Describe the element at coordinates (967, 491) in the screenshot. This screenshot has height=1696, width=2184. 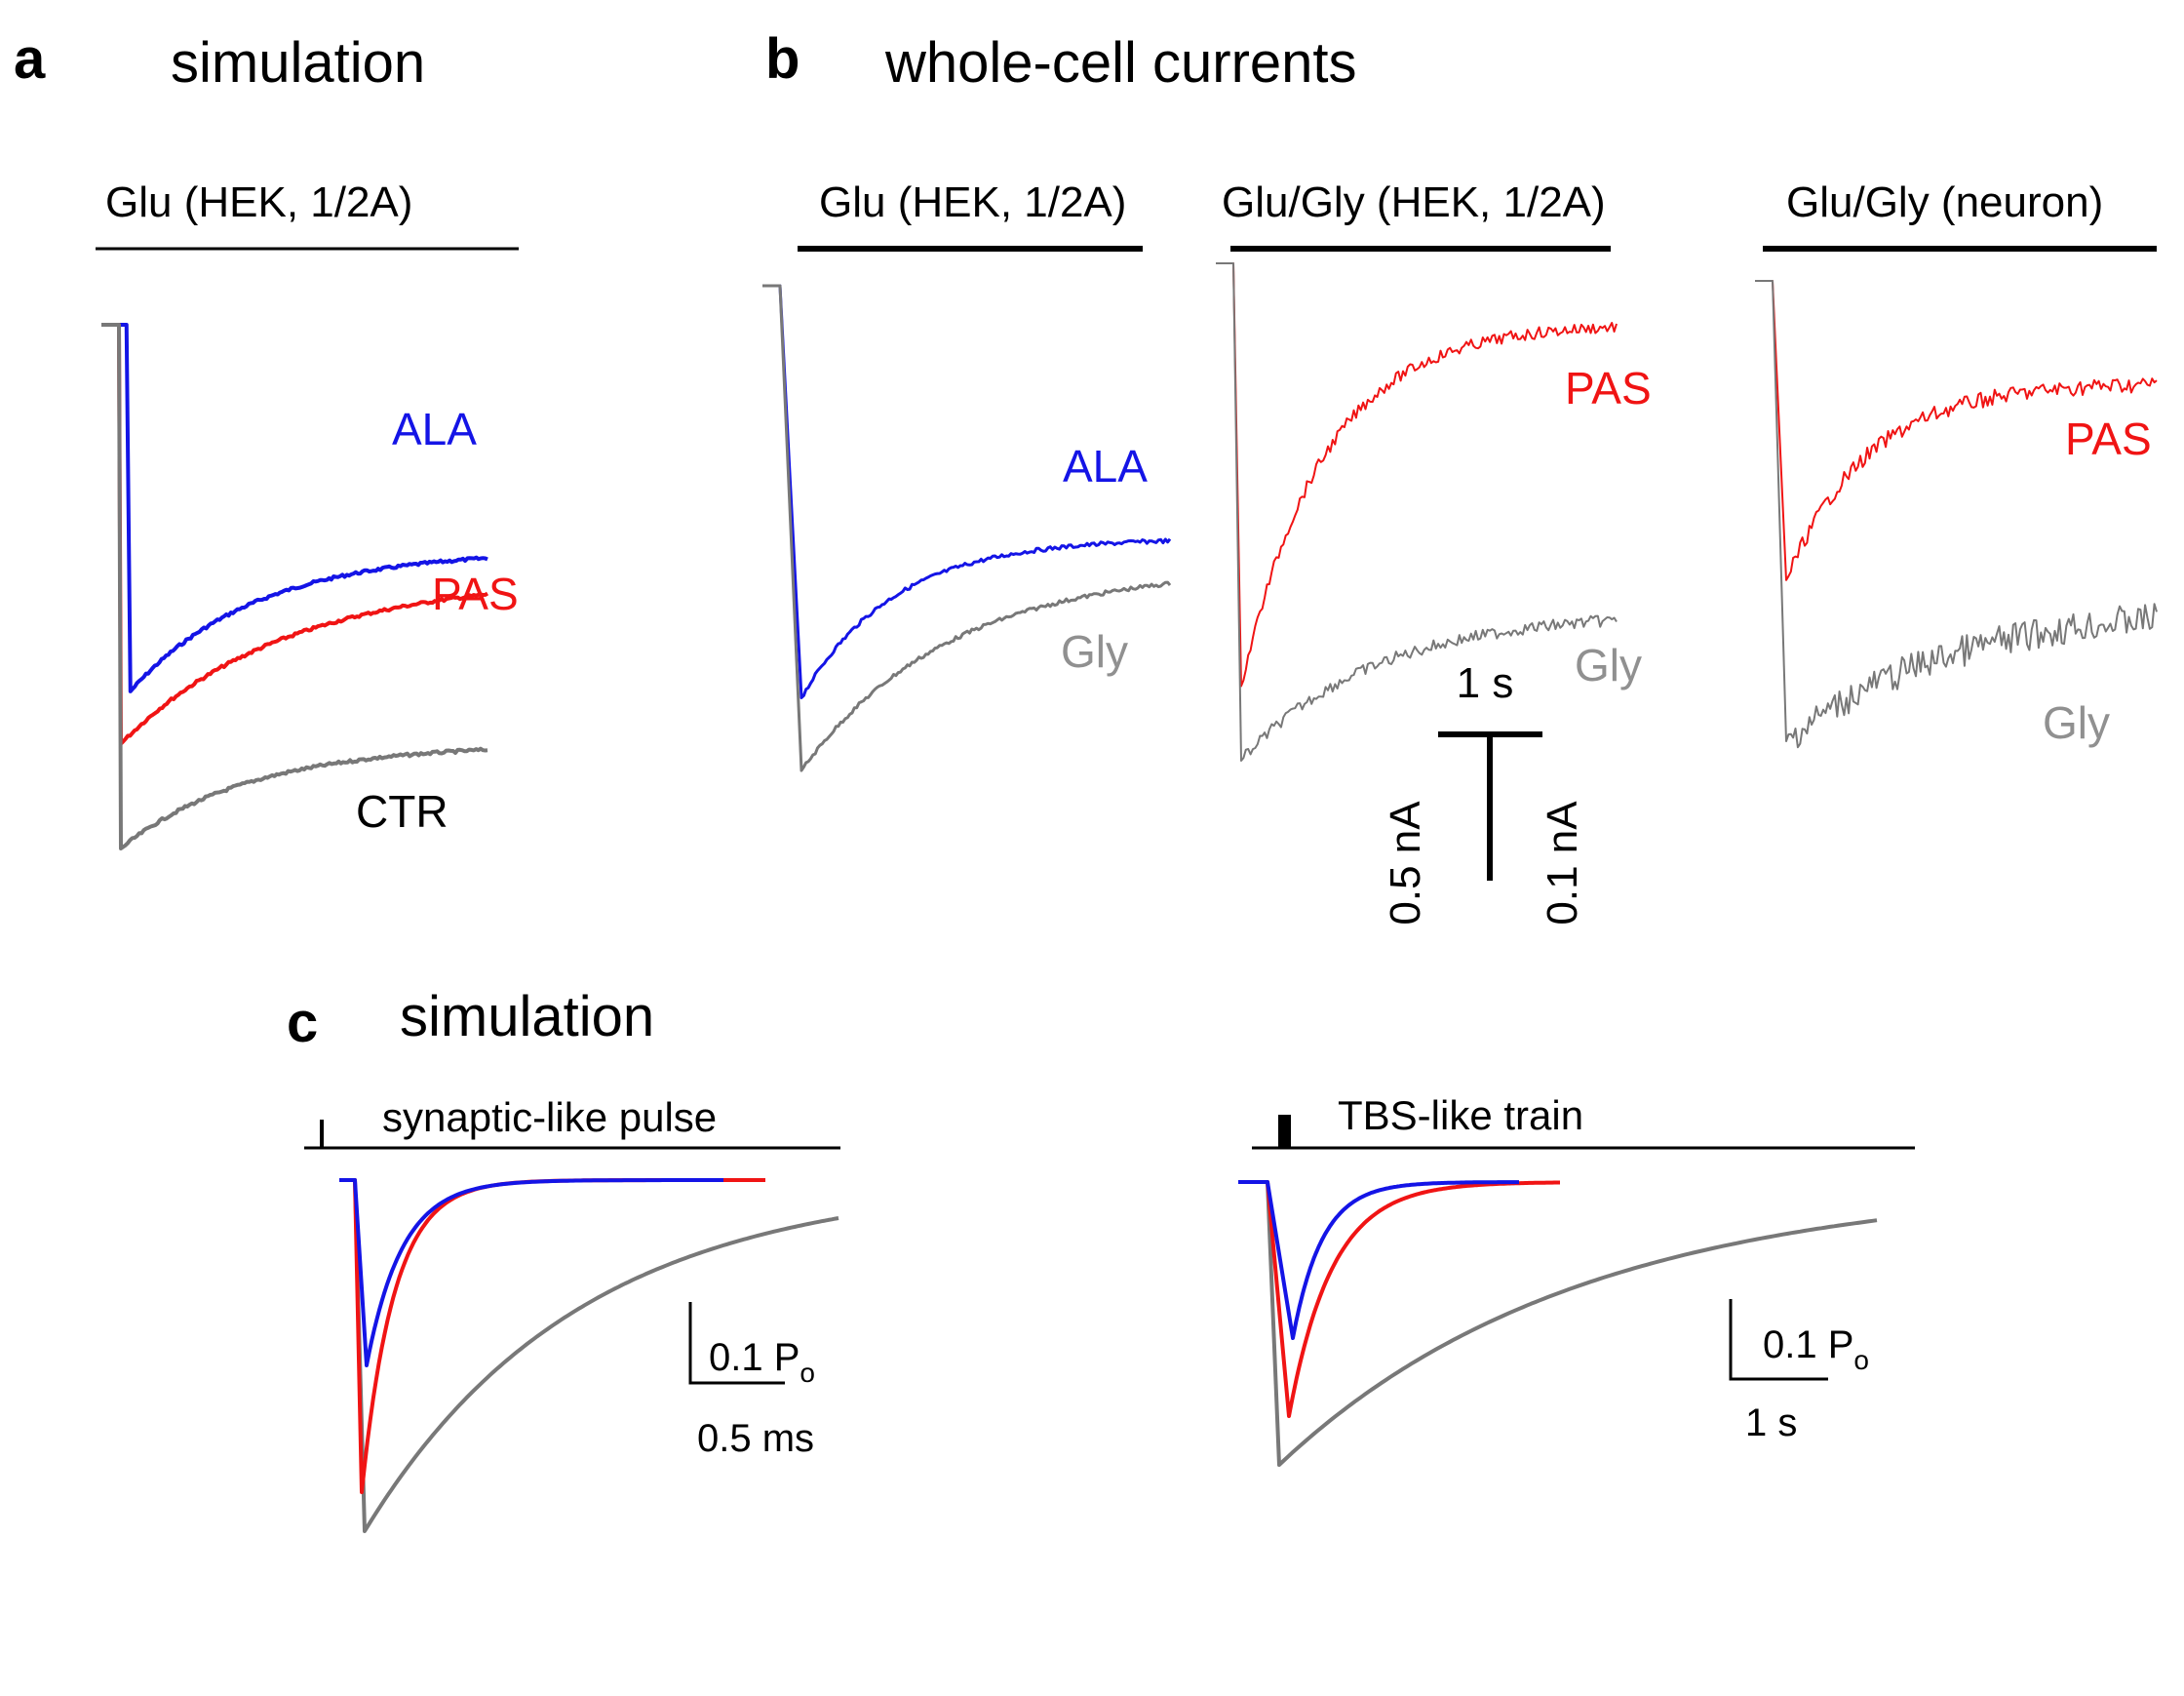
I see `panel-b1-trace-ala` at that location.